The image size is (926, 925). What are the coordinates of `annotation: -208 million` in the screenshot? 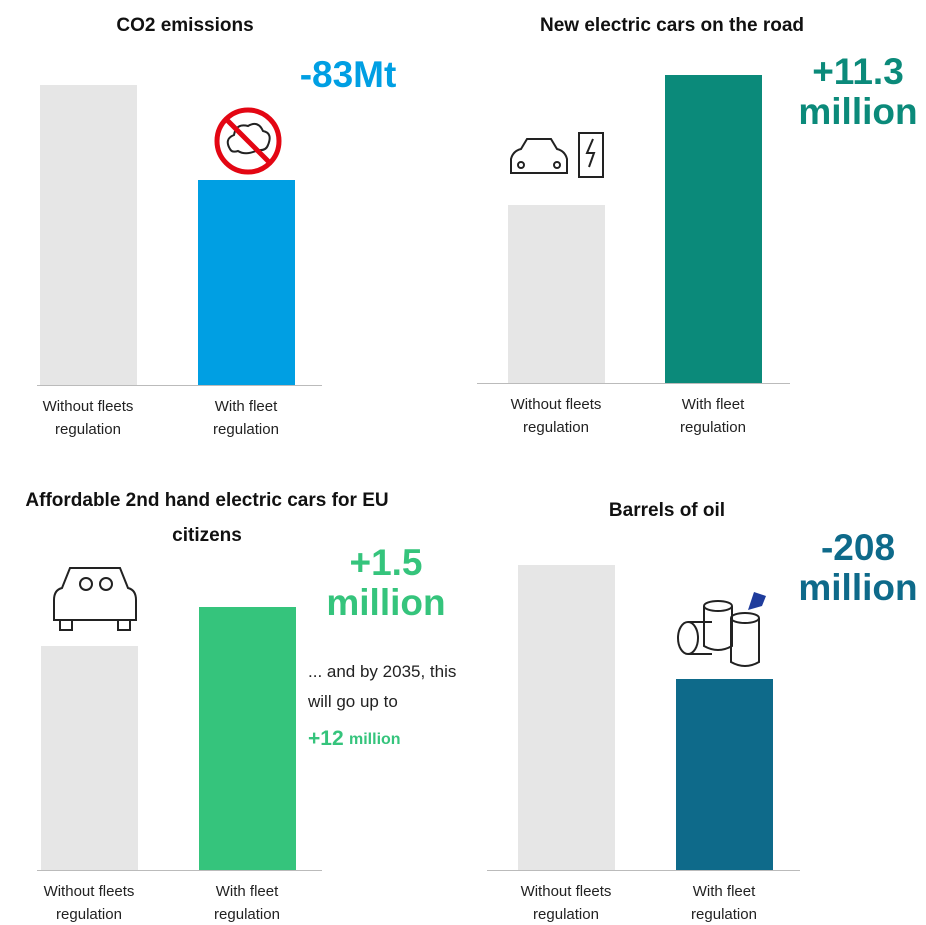 It's located at (858, 567).